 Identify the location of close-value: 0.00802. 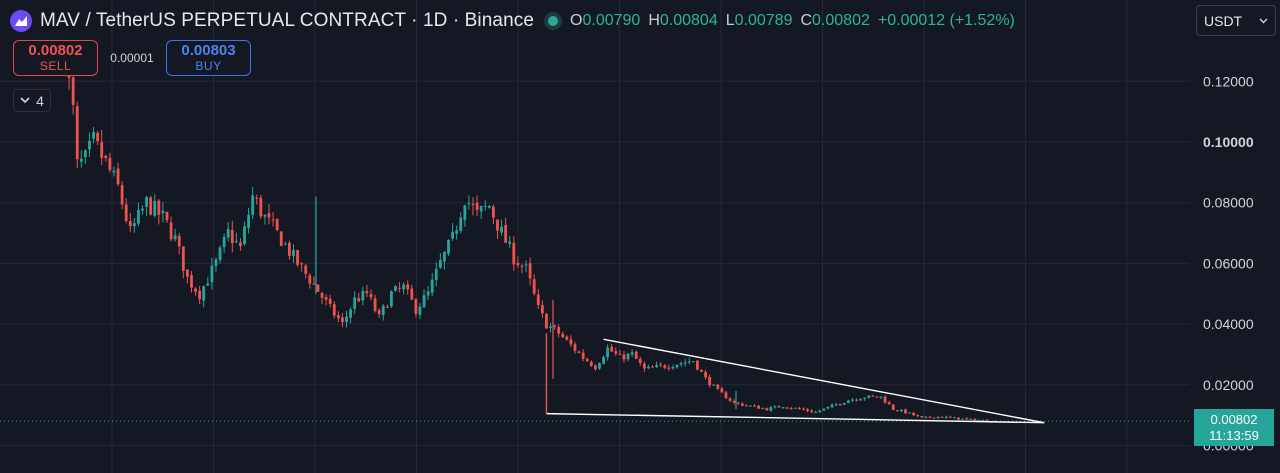
(841, 20).